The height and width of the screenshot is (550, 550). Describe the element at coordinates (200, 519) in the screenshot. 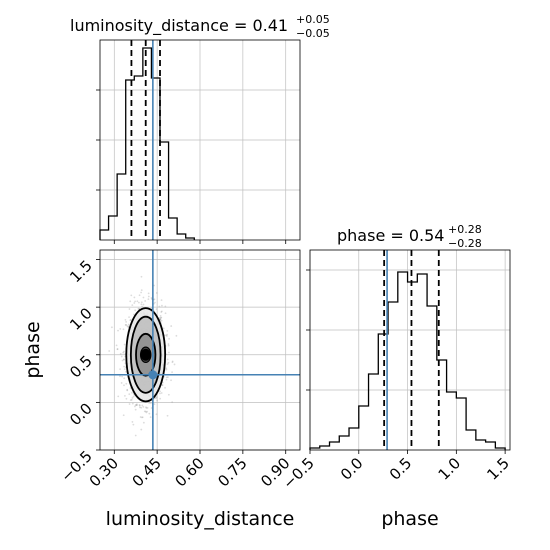

I see `x-axis-label-luminosity-distance: luminosity_distance` at that location.